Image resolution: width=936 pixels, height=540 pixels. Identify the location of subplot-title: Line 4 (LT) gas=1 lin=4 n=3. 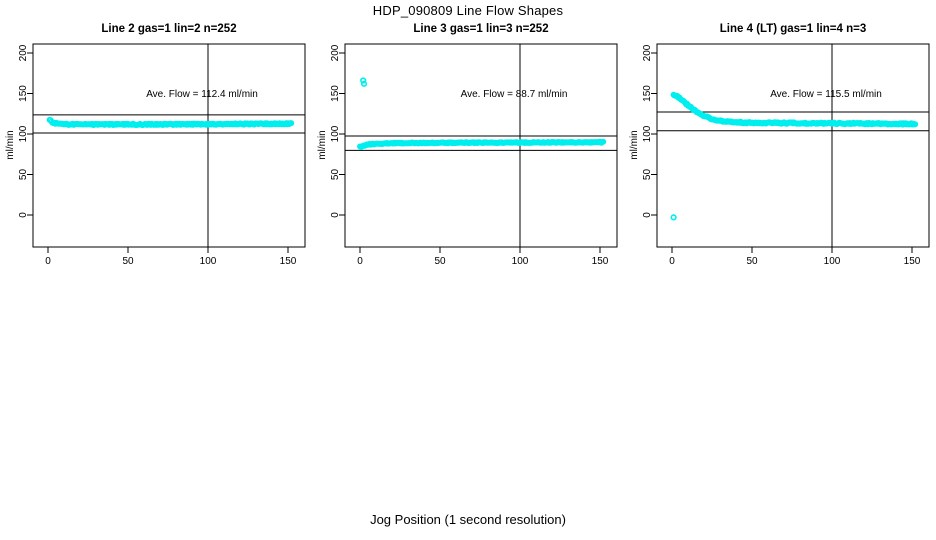
(793, 29).